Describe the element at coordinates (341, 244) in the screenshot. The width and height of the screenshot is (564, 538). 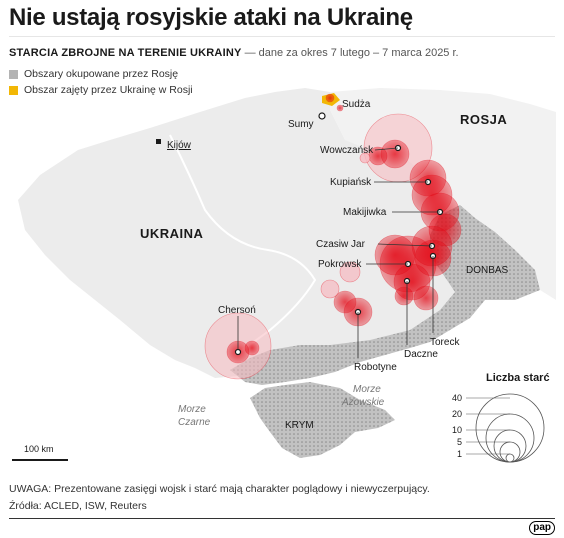
I see `city-chasiv-yar-label: Czasiw Jar` at that location.